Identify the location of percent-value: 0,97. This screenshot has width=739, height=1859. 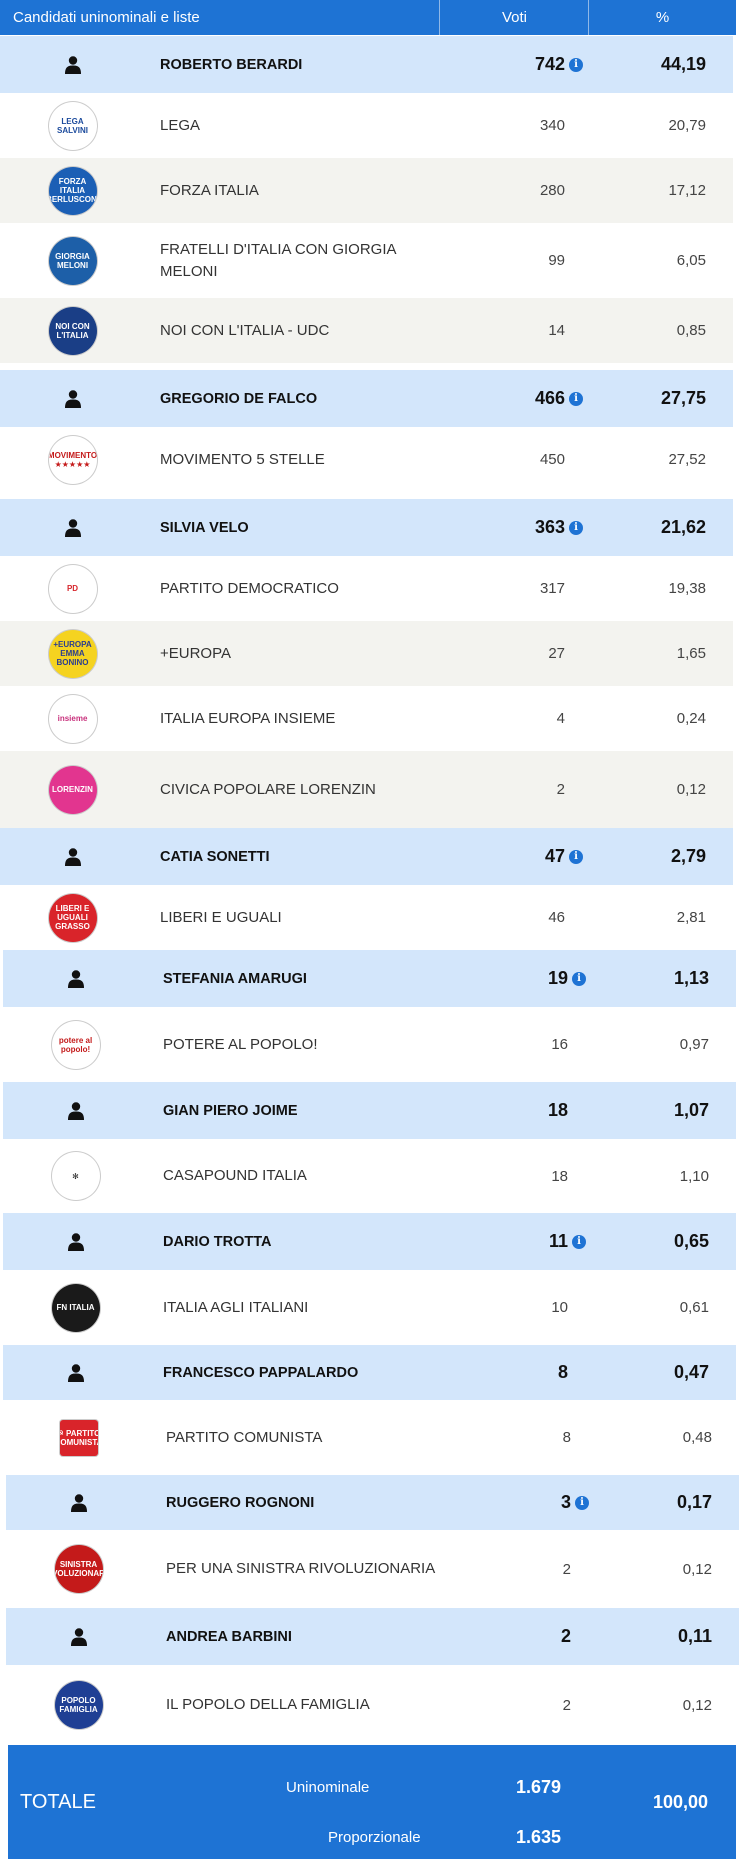
(694, 1044).